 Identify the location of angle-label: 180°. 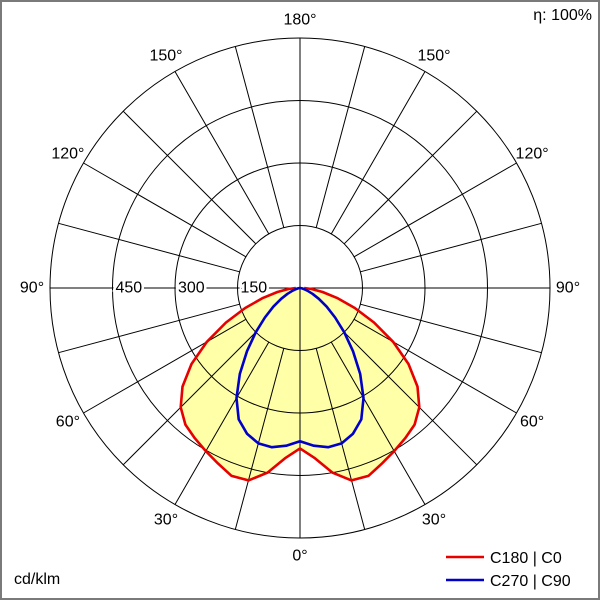
(299, 20).